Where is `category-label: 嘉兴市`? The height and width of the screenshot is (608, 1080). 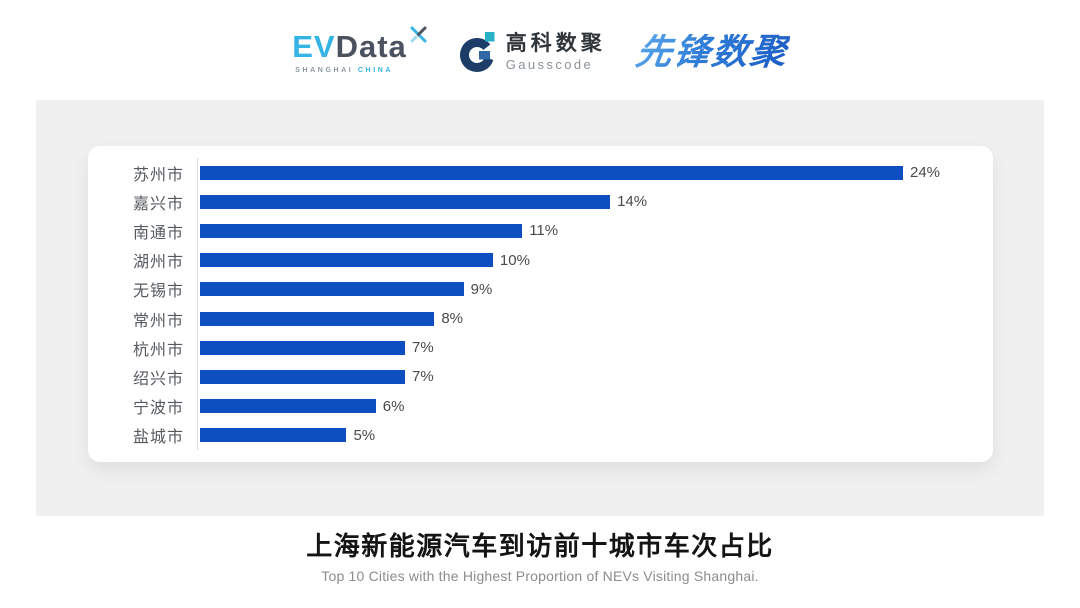 category-label: 嘉兴市 is located at coordinates (158, 204).